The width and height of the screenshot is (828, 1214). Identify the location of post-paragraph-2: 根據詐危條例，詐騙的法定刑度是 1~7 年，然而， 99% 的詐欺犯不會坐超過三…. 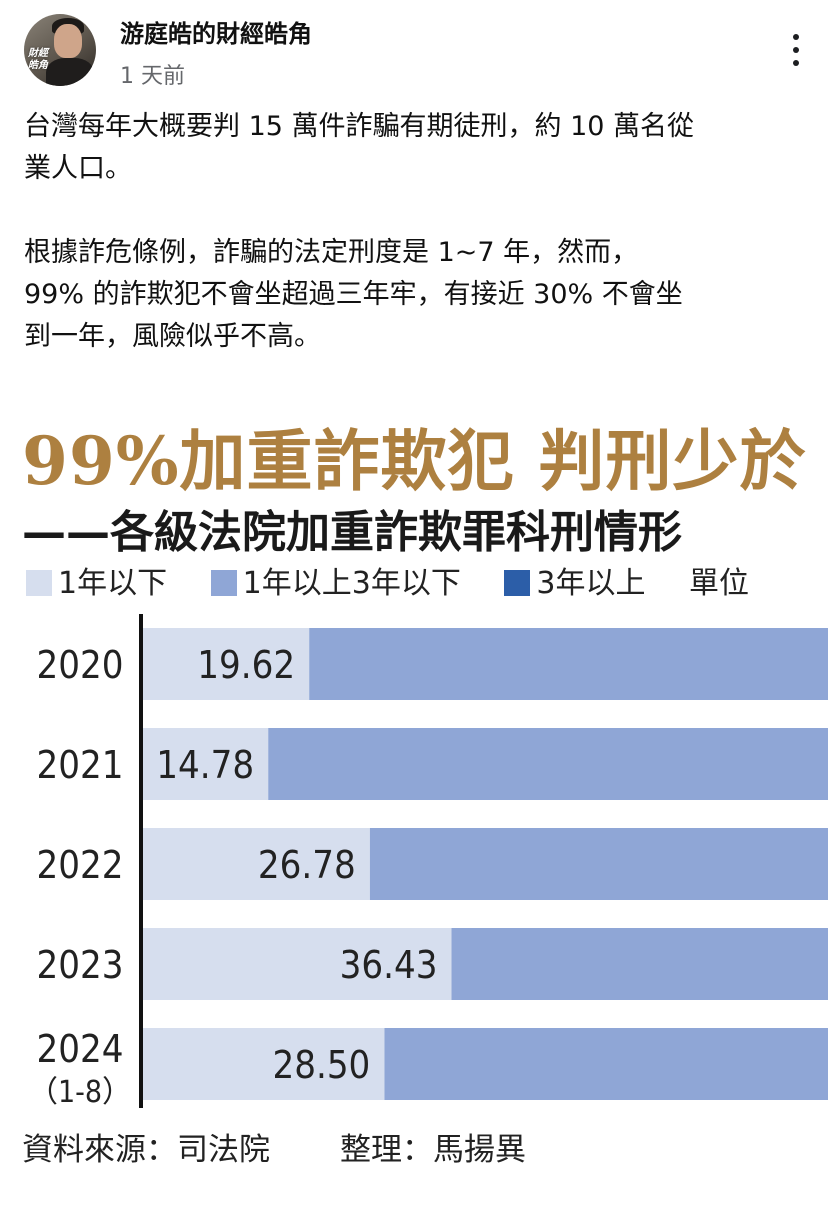
(353, 294).